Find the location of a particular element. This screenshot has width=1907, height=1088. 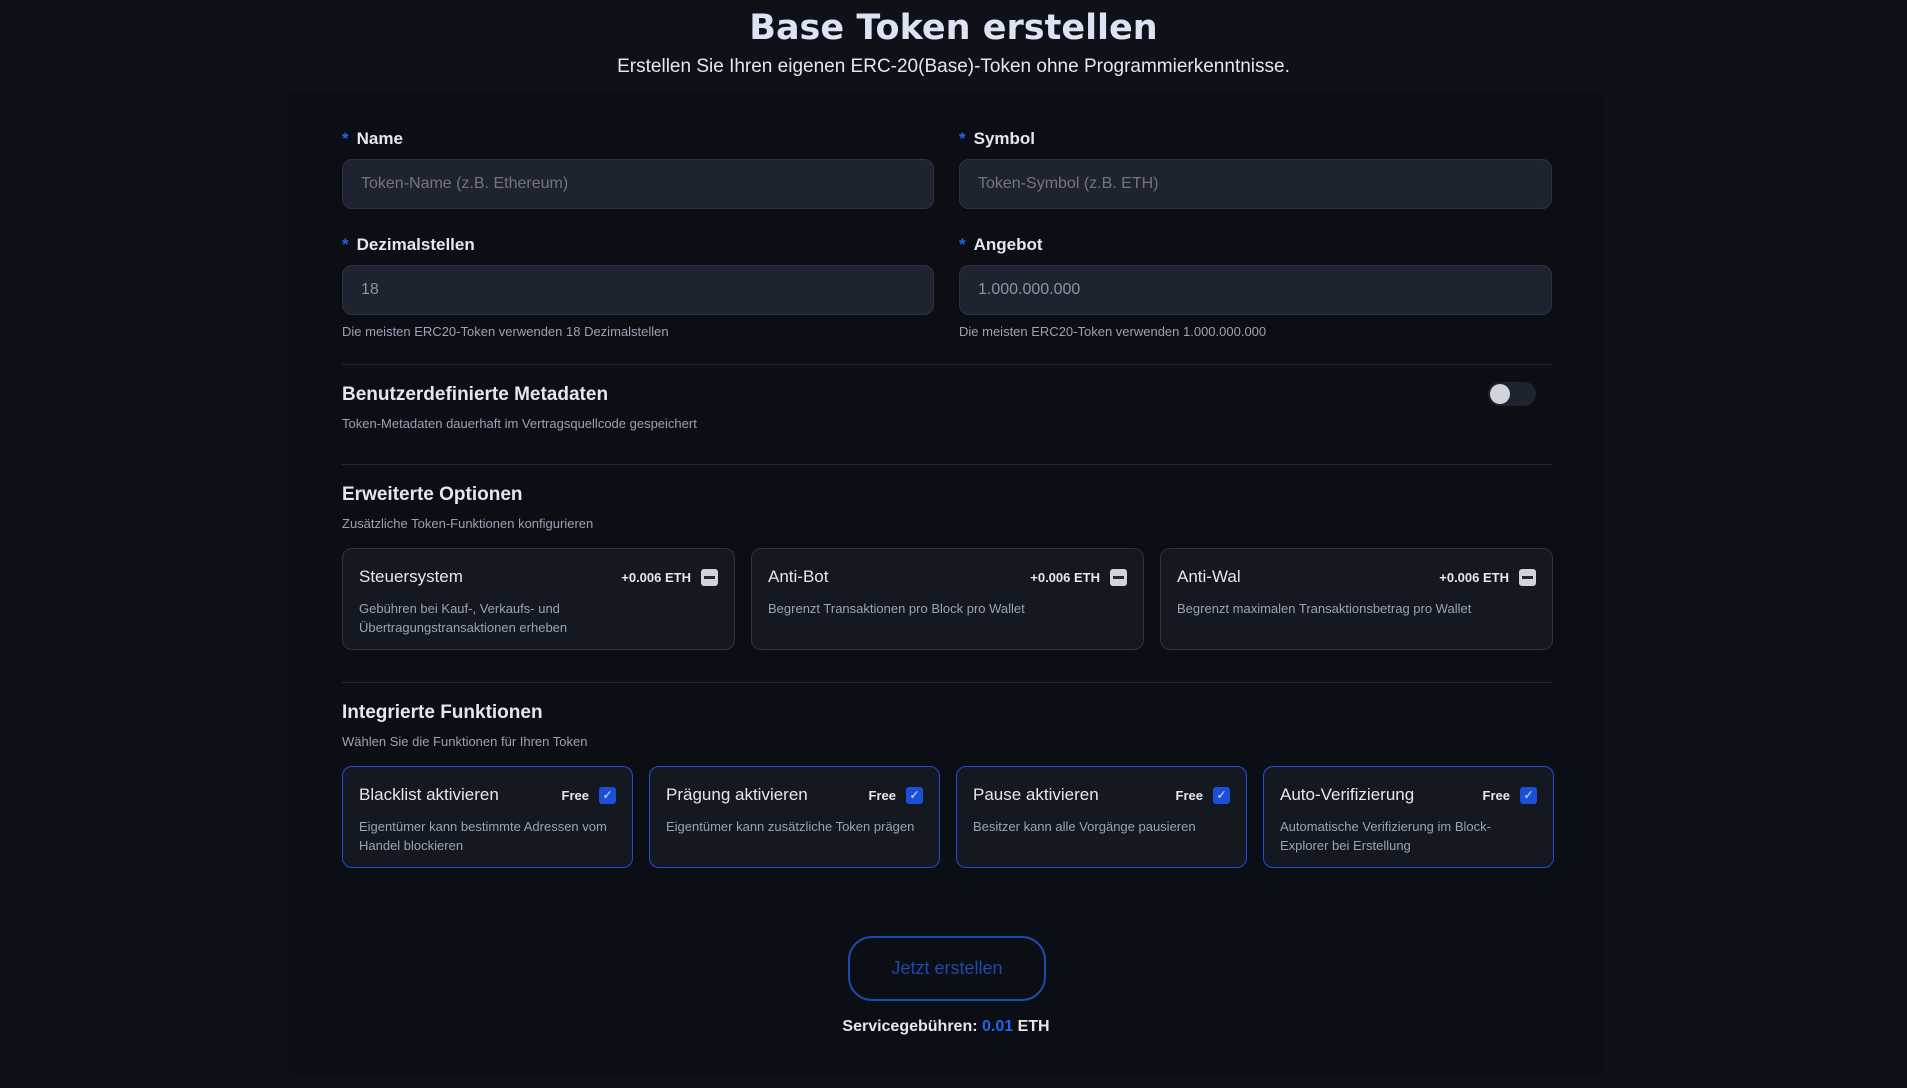

option-name: Pause aktivieren is located at coordinates (1036, 794).